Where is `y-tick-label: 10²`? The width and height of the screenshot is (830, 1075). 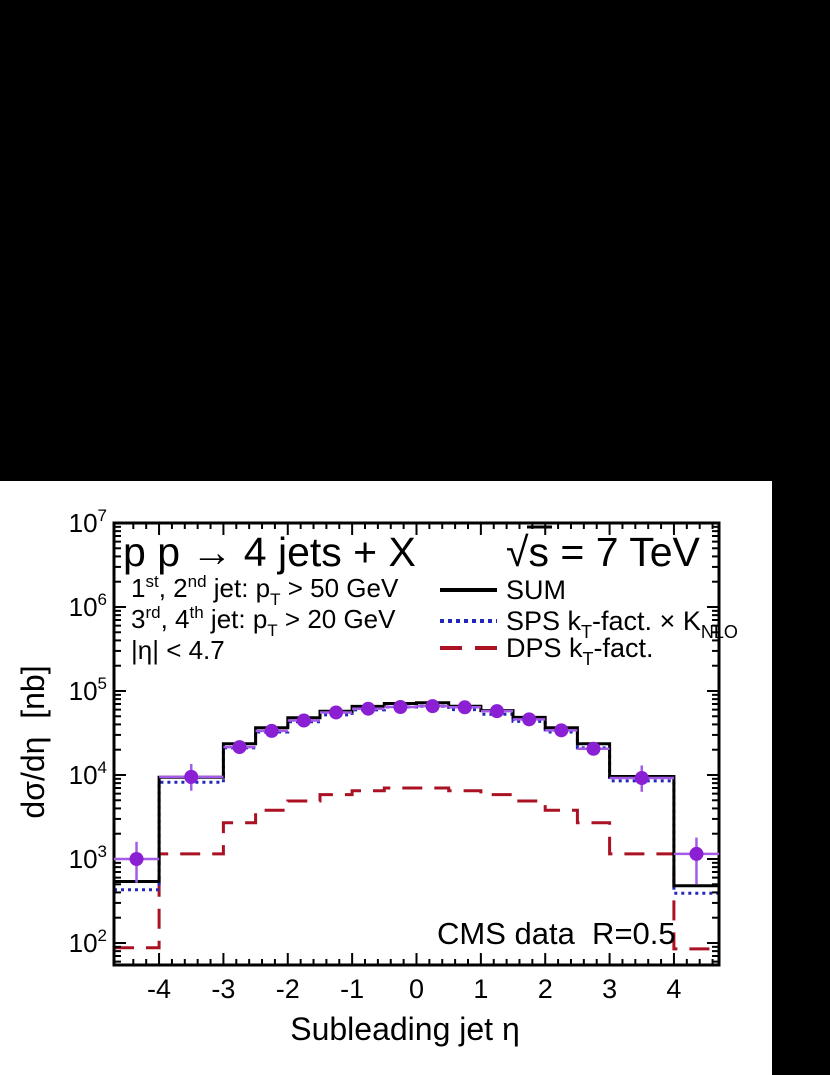
y-tick-label: 10² is located at coordinates (88, 942).